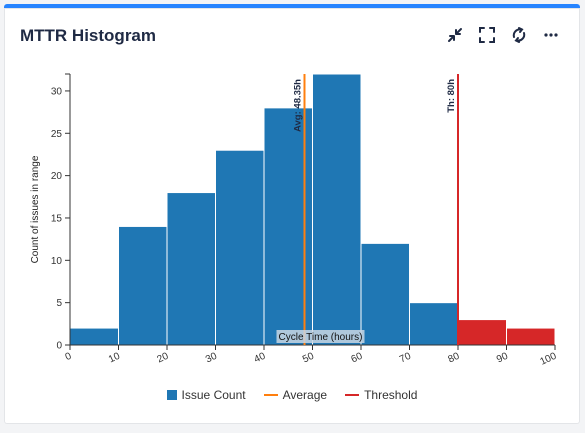 The width and height of the screenshot is (585, 433). What do you see at coordinates (305, 395) in the screenshot?
I see `legend-label: Average` at bounding box center [305, 395].